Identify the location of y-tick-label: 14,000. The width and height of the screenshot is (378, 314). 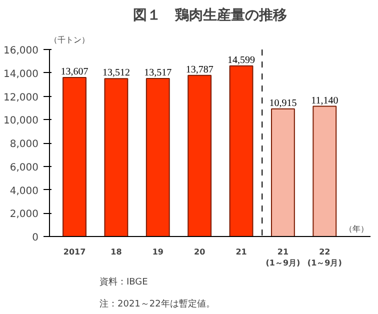
(21, 74).